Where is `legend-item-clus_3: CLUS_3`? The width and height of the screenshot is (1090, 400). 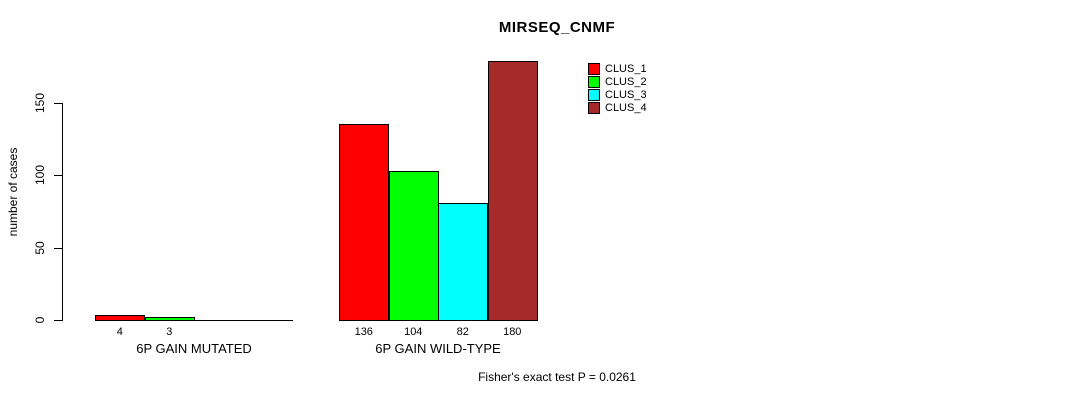
legend-item-clus_3: CLUS_3 is located at coordinates (617, 94).